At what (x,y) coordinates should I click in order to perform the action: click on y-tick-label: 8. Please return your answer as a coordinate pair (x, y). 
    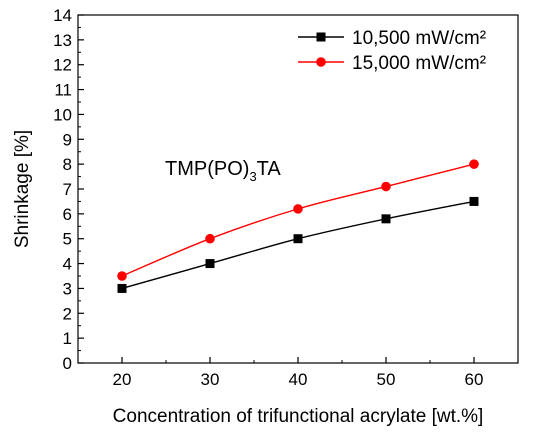
    Looking at the image, I should click on (67, 164).